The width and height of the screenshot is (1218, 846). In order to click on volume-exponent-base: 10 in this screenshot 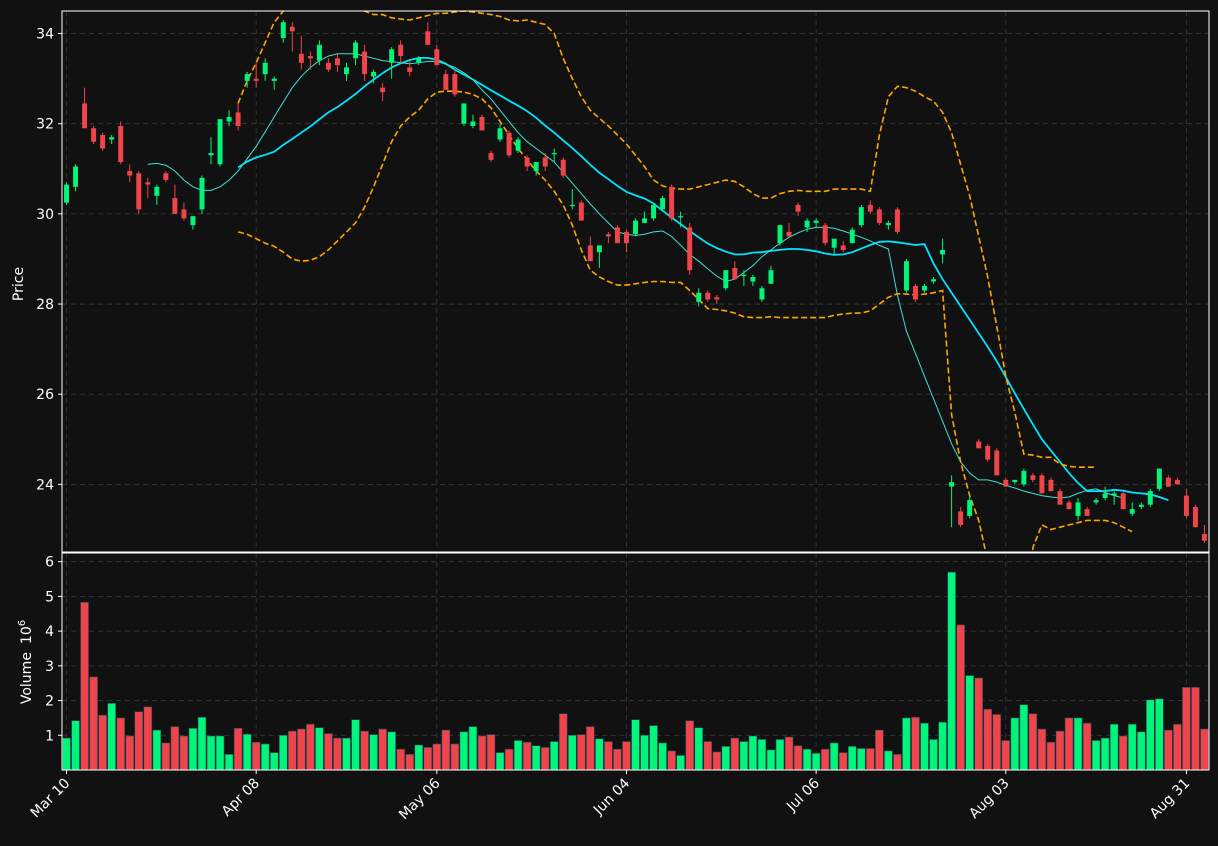, I will do `click(27, 635)`.